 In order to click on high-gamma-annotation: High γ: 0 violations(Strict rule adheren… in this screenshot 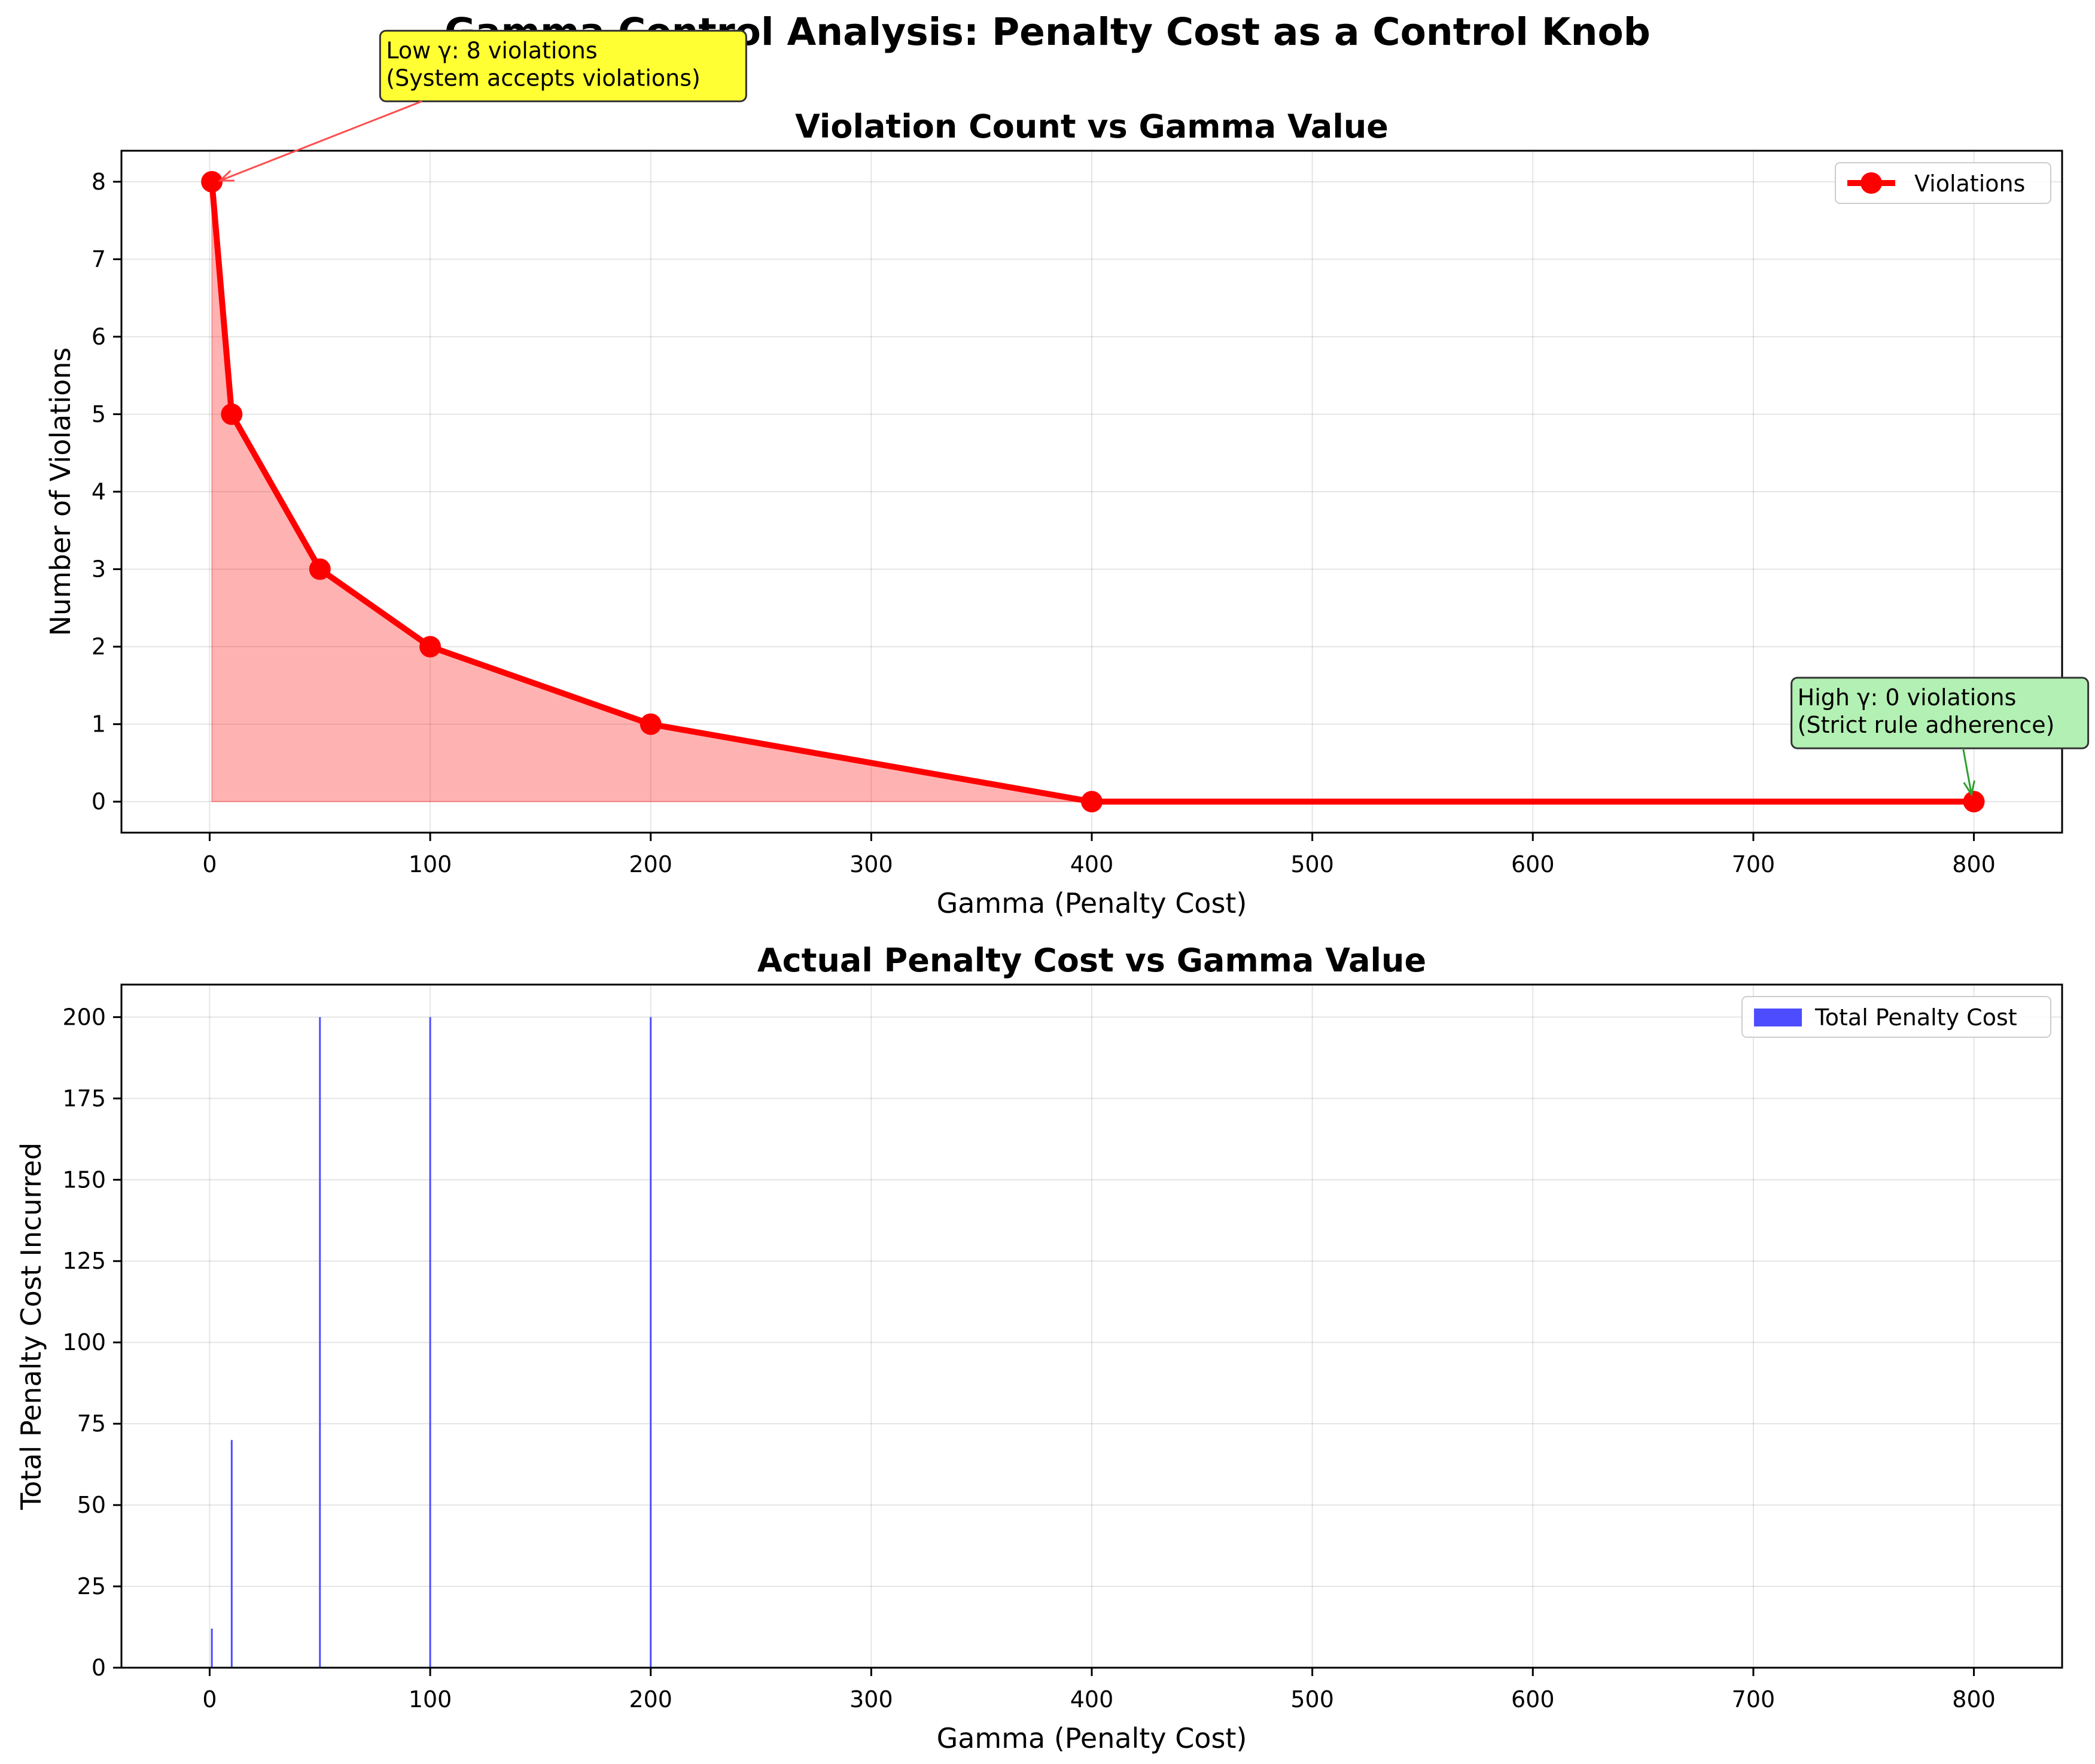, I will do `click(1941, 737)`.